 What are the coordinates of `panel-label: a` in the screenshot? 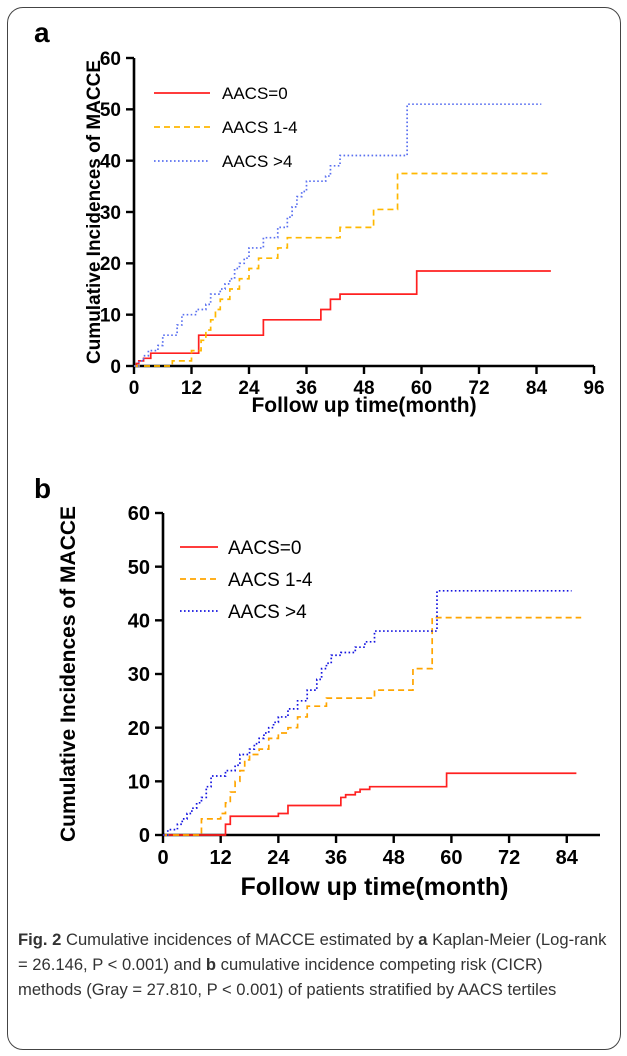 It's located at (42, 32).